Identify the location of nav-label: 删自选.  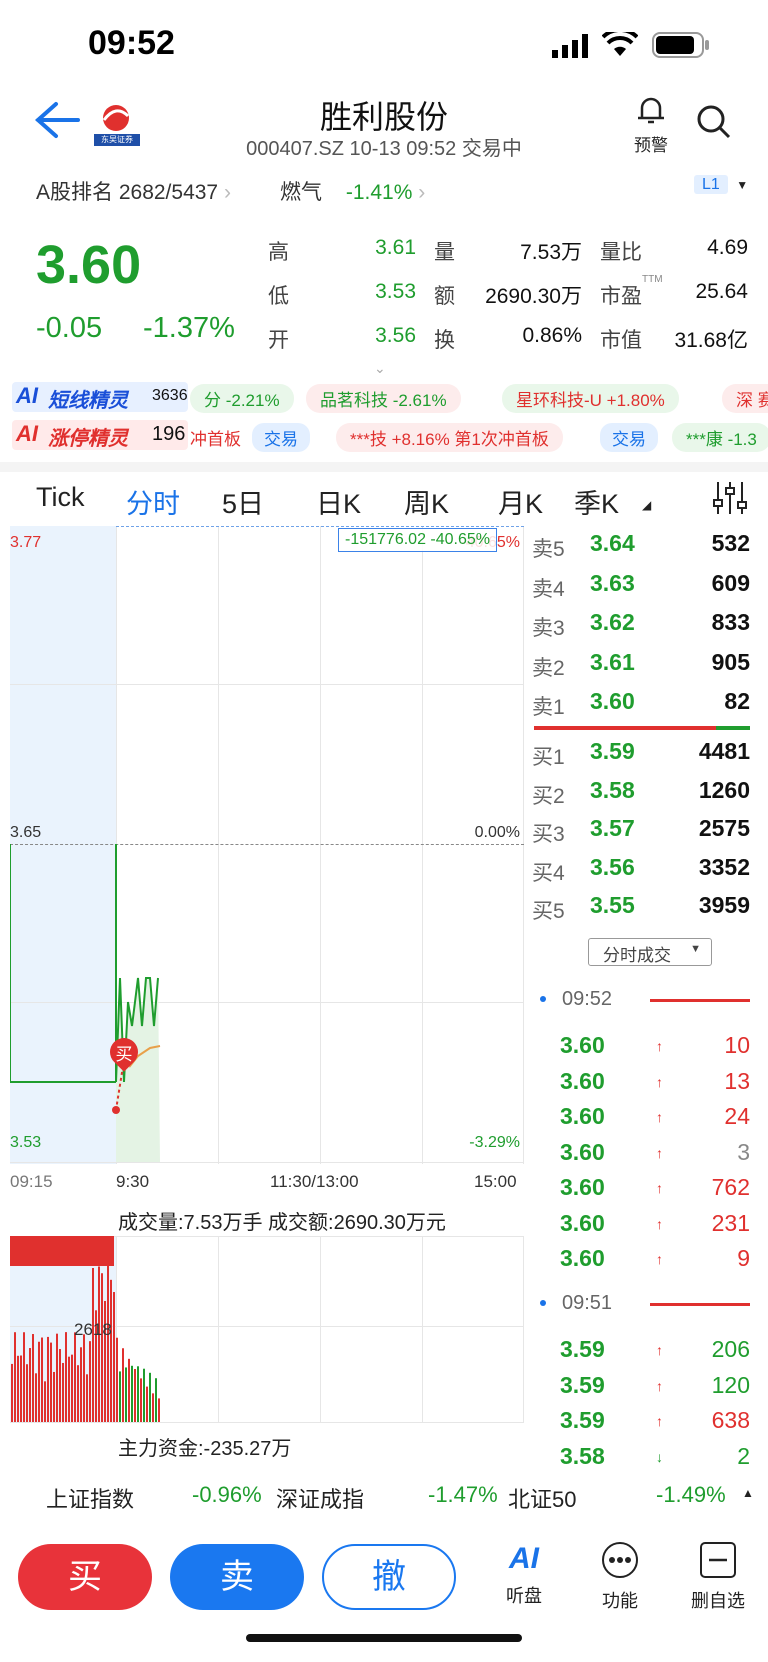
(718, 1601).